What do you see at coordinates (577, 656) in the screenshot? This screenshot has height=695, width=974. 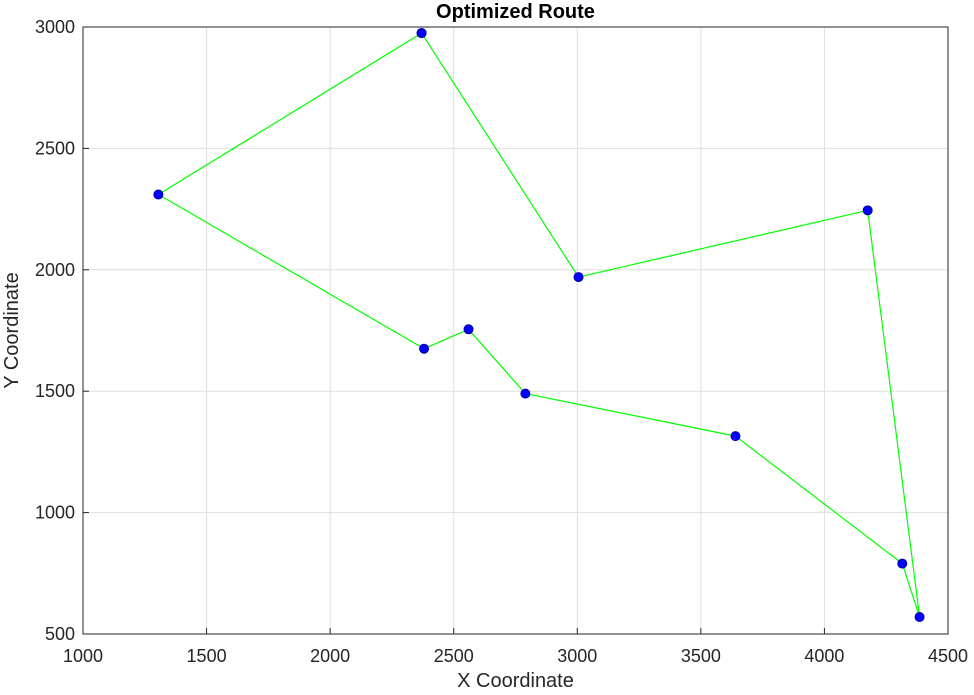 I see `x-tick-label: 3000` at bounding box center [577, 656].